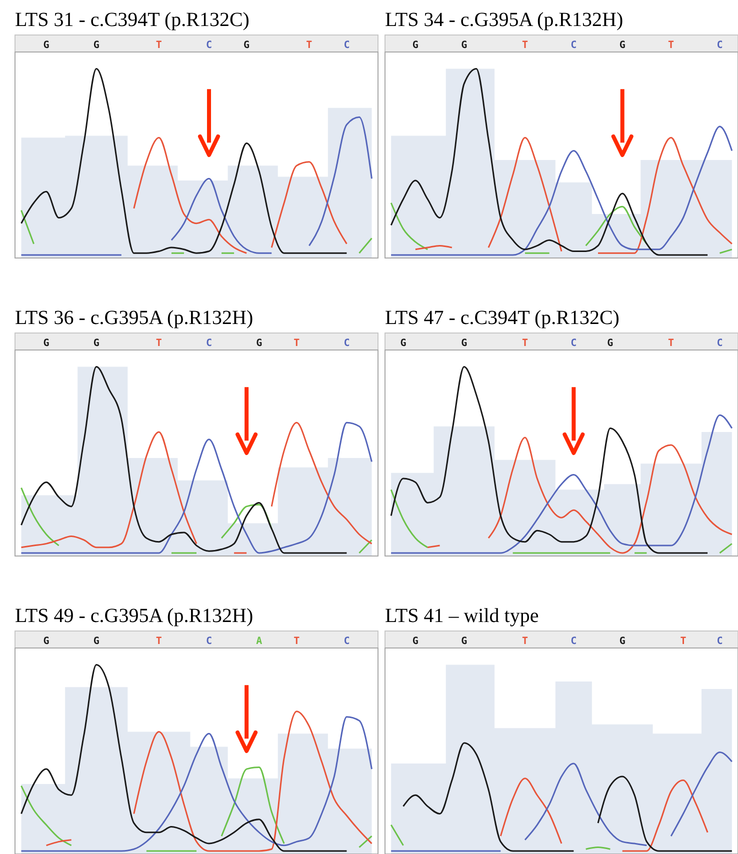 The image size is (738, 854). What do you see at coordinates (504, 20) in the screenshot?
I see `chart-title: LTS 34 - c.G395A (p.R132H)` at bounding box center [504, 20].